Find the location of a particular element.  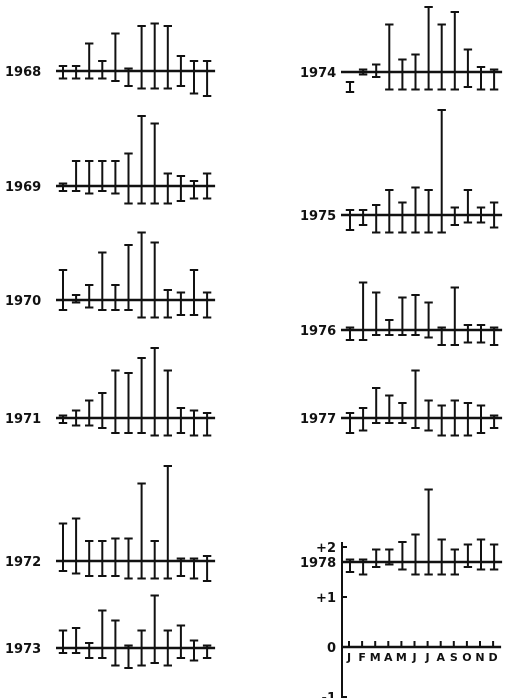

year-panel-1968: 1968 is located at coordinates (110, 59).